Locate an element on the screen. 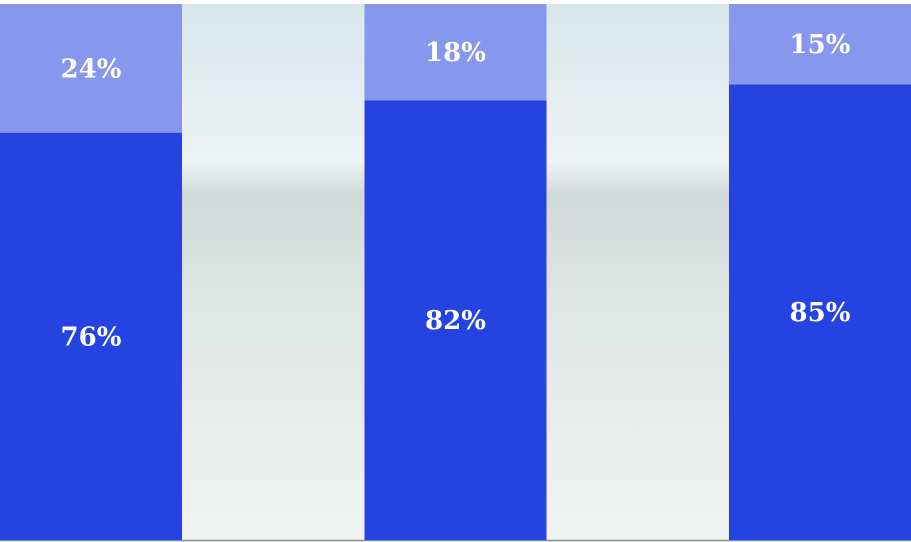  value-label: 15% is located at coordinates (820, 45).